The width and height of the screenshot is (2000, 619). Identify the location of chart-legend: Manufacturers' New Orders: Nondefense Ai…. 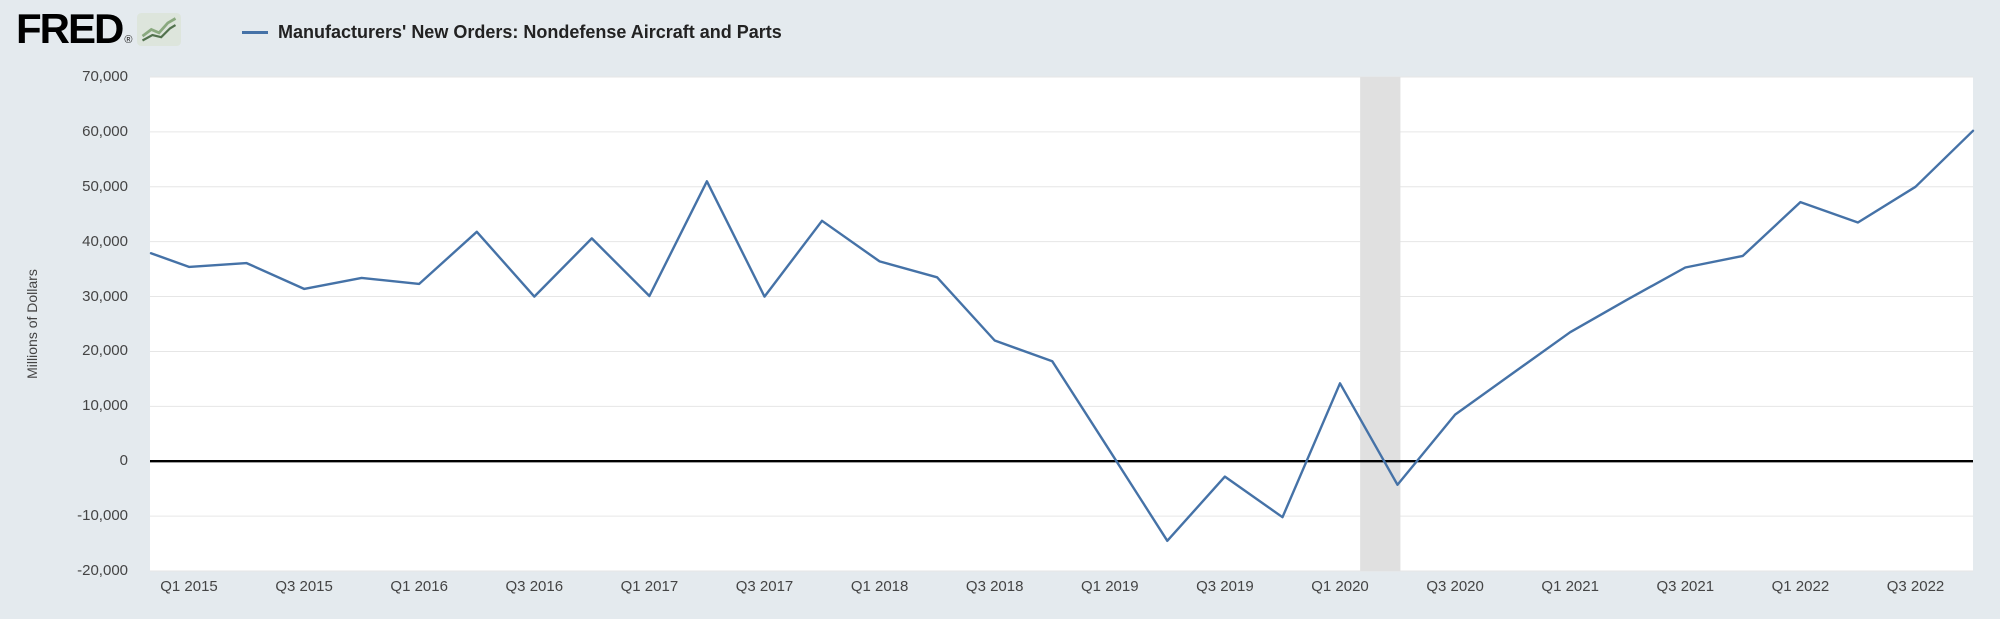
(512, 32).